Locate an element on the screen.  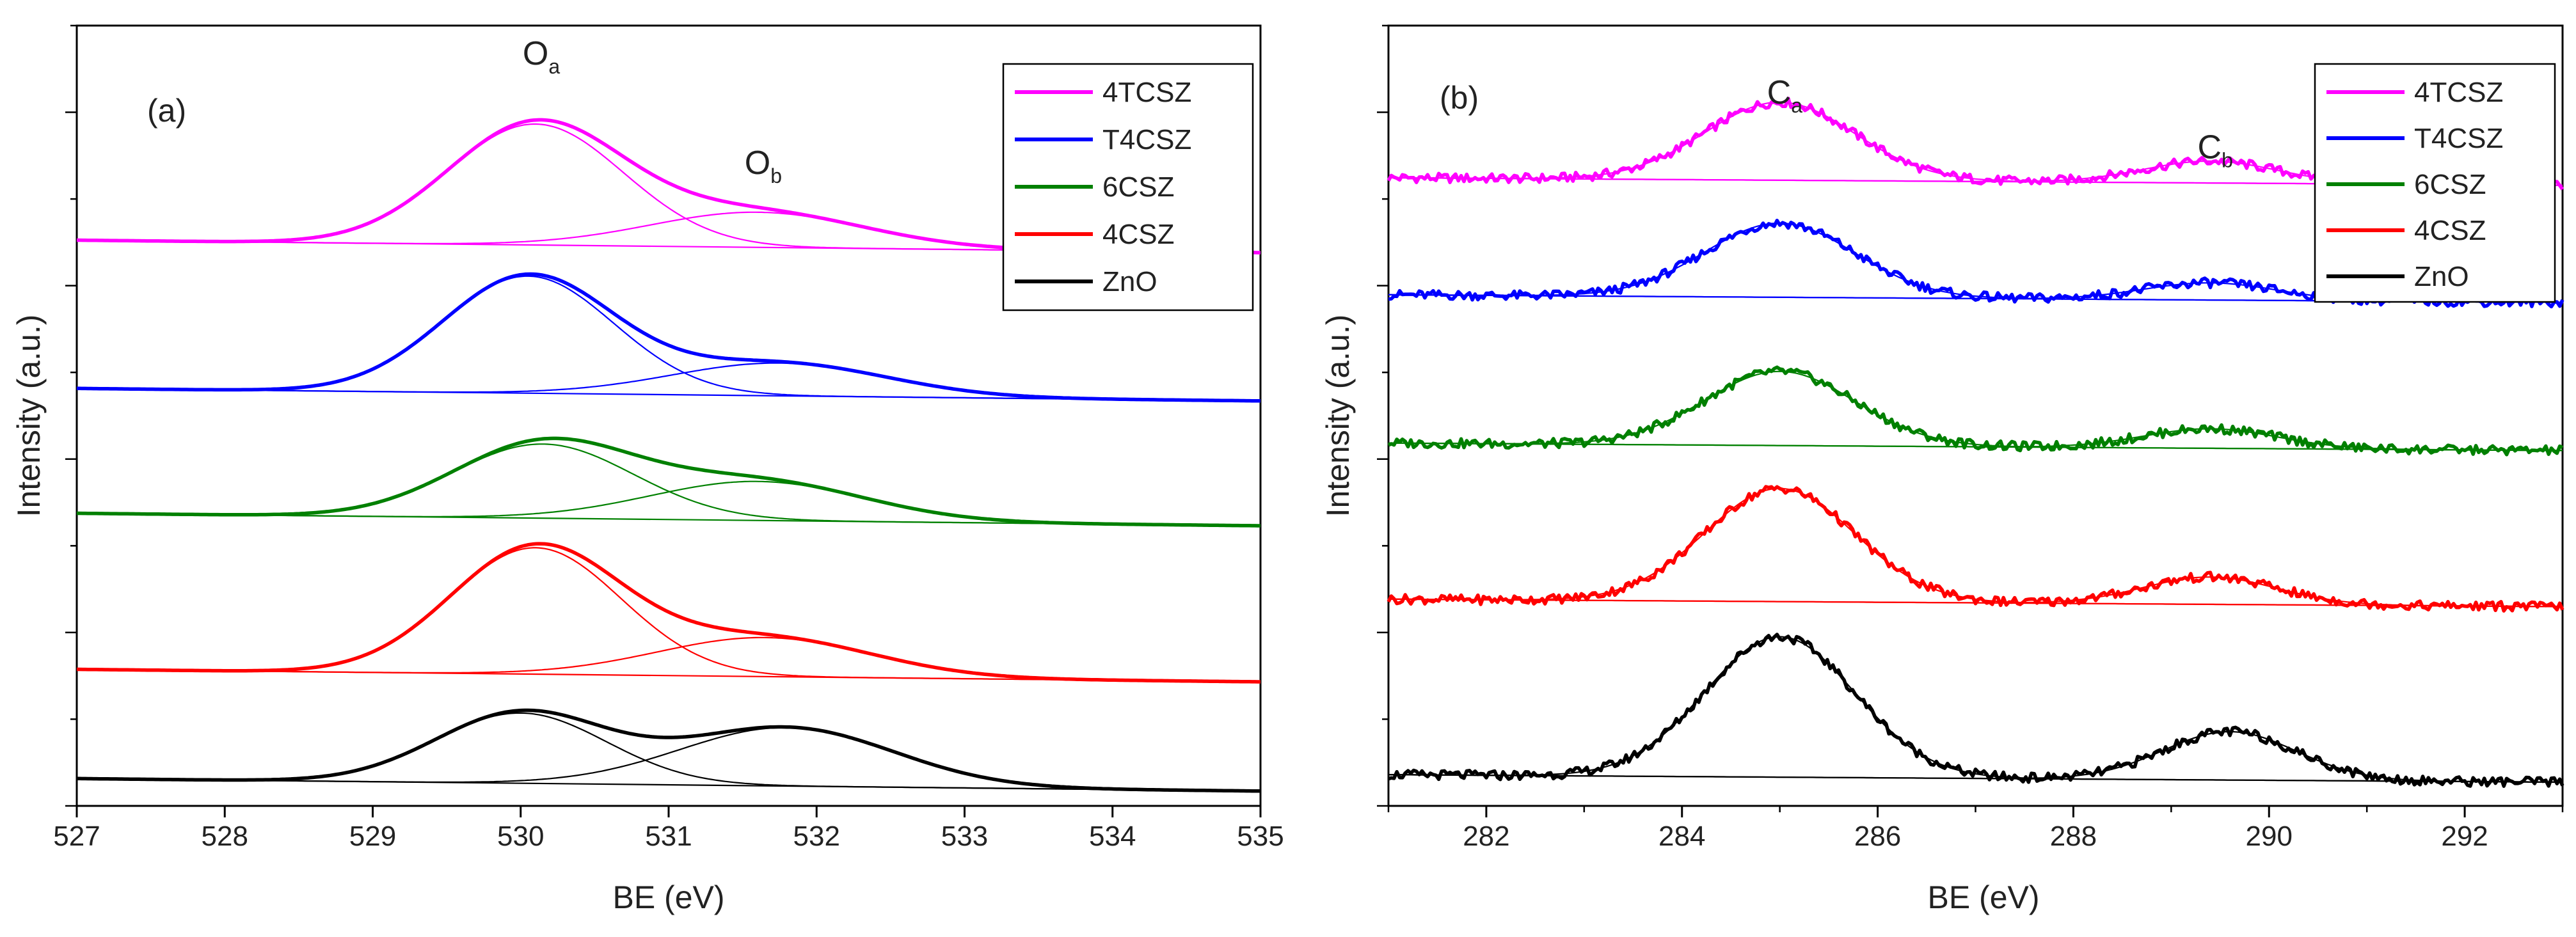
x-tick-label: 286 is located at coordinates (1878, 836).